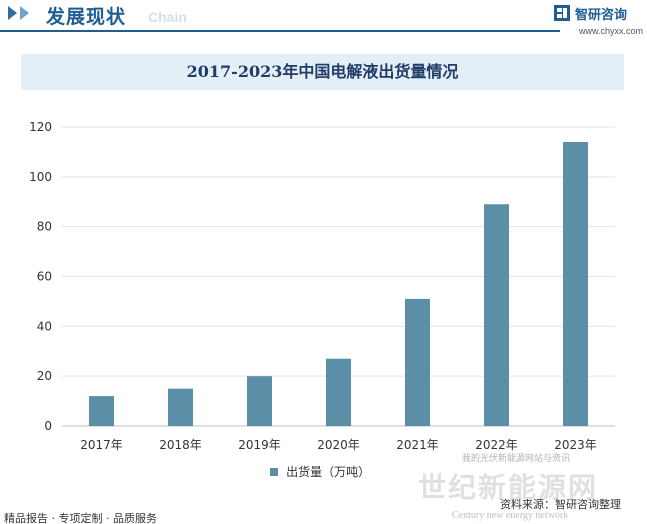 This screenshot has width=647, height=524. I want to click on y-tick-label: 60, so click(44, 277).